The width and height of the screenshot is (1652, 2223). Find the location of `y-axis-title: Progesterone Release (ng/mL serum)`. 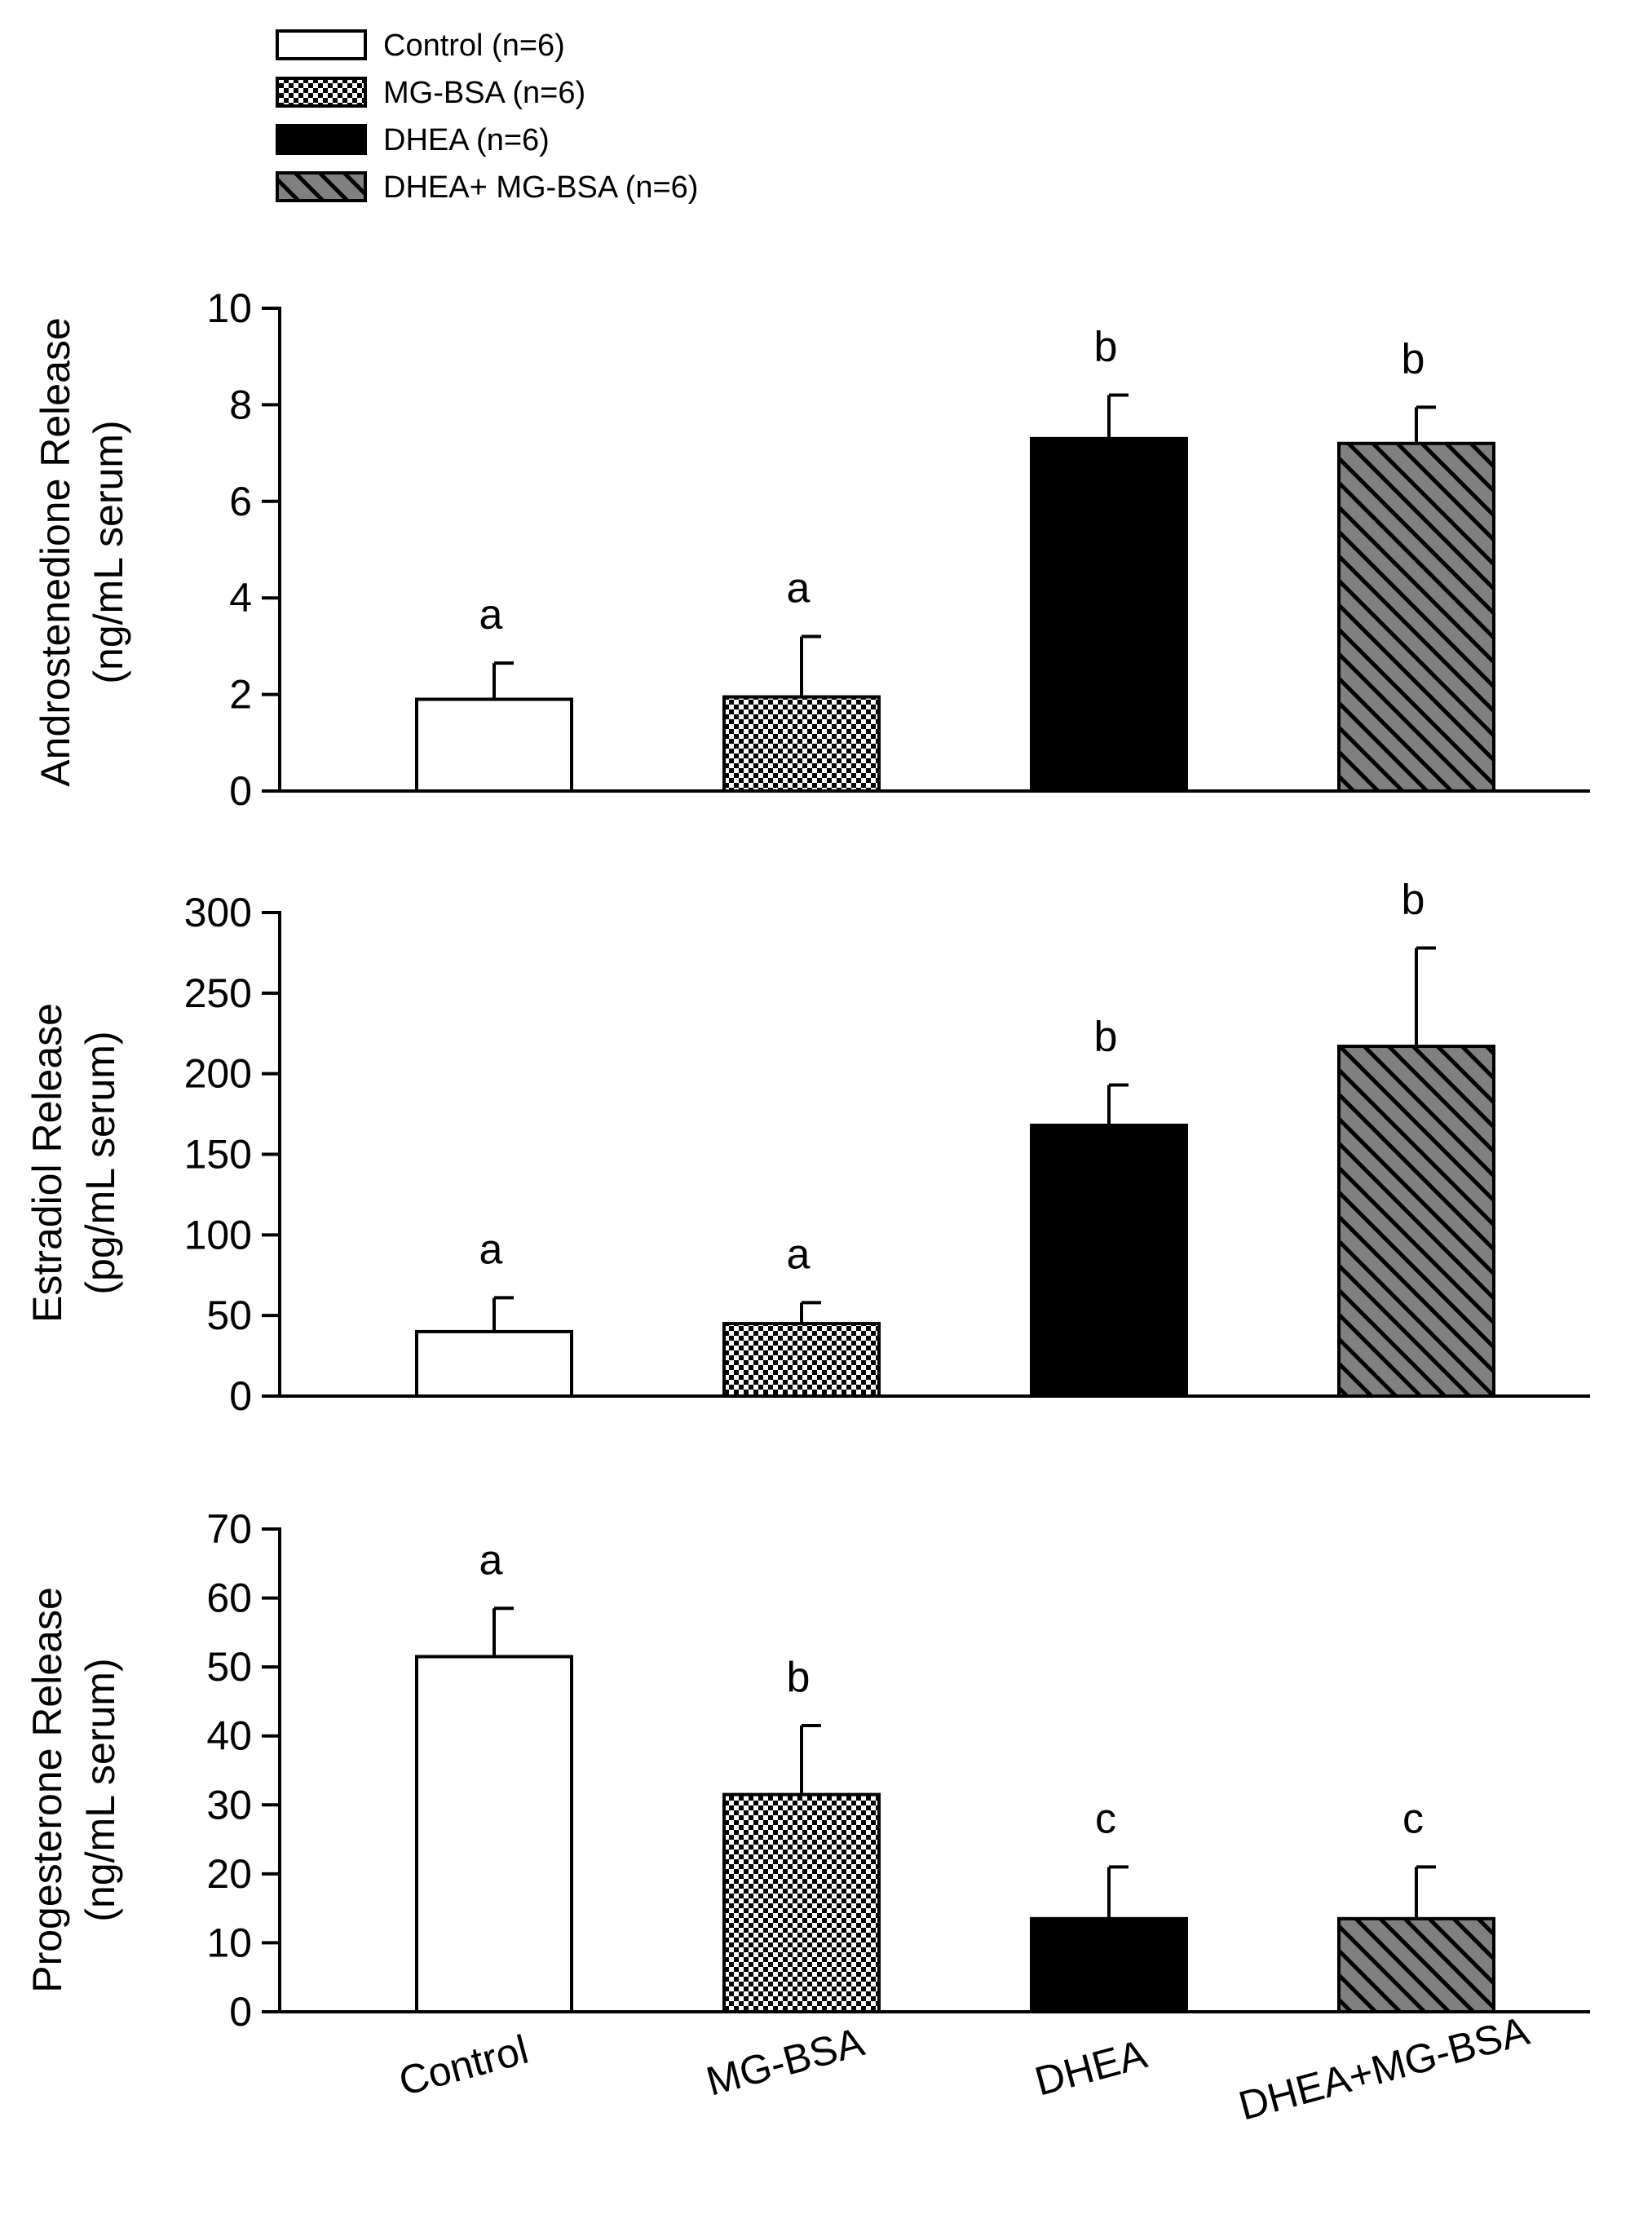

y-axis-title: Progesterone Release (ng/mL serum) is located at coordinates (73, 1790).